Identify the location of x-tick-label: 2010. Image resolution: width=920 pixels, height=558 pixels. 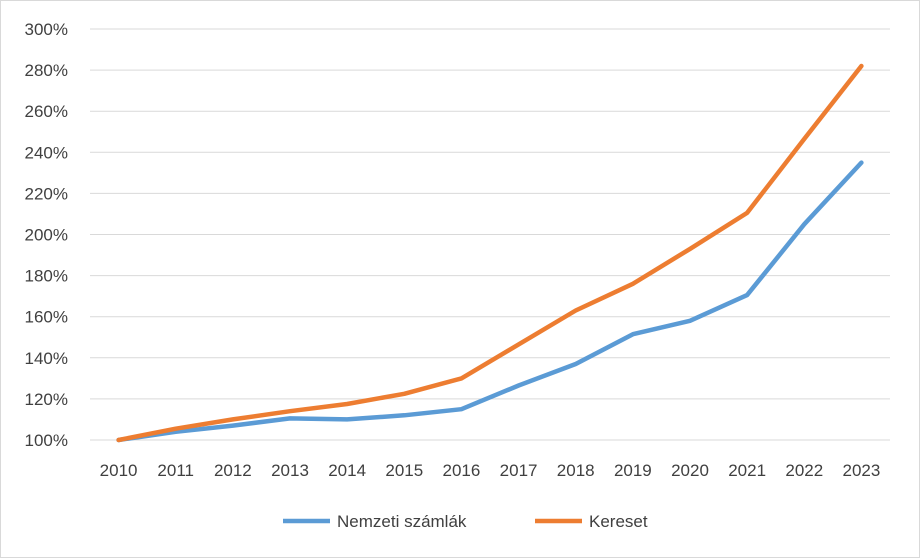
(119, 470).